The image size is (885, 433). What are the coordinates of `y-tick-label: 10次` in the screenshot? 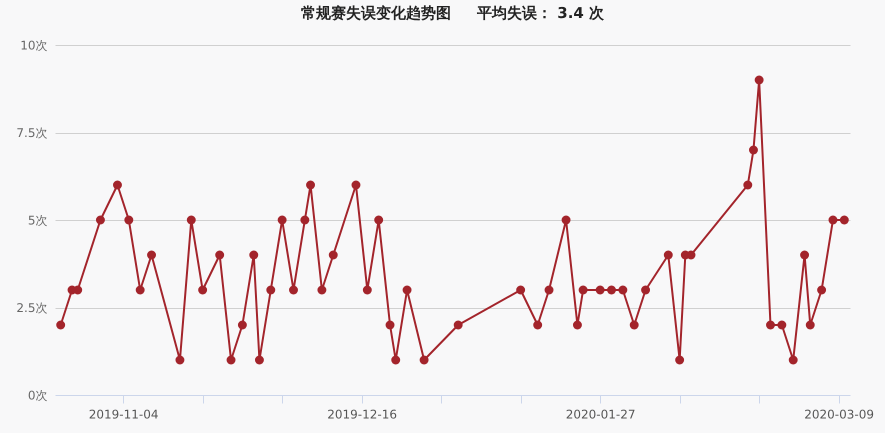 It's located at (34, 45).